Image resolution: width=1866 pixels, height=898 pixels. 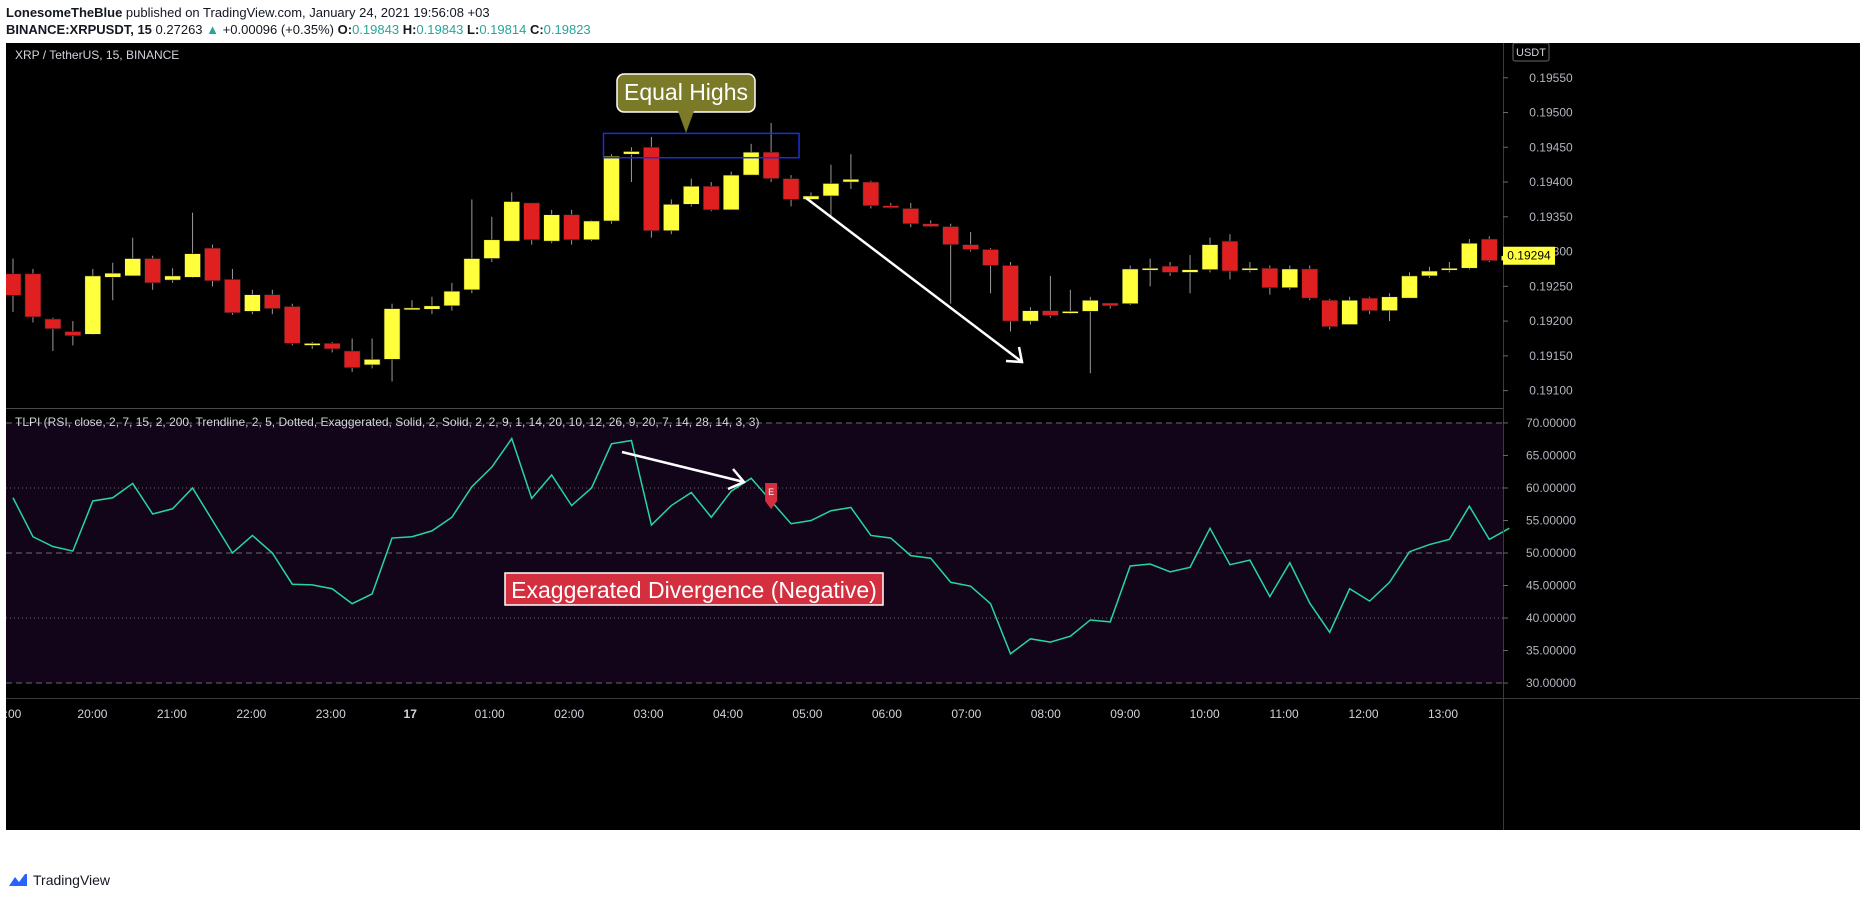 What do you see at coordinates (701, 145) in the screenshot?
I see `equal-highs-box` at bounding box center [701, 145].